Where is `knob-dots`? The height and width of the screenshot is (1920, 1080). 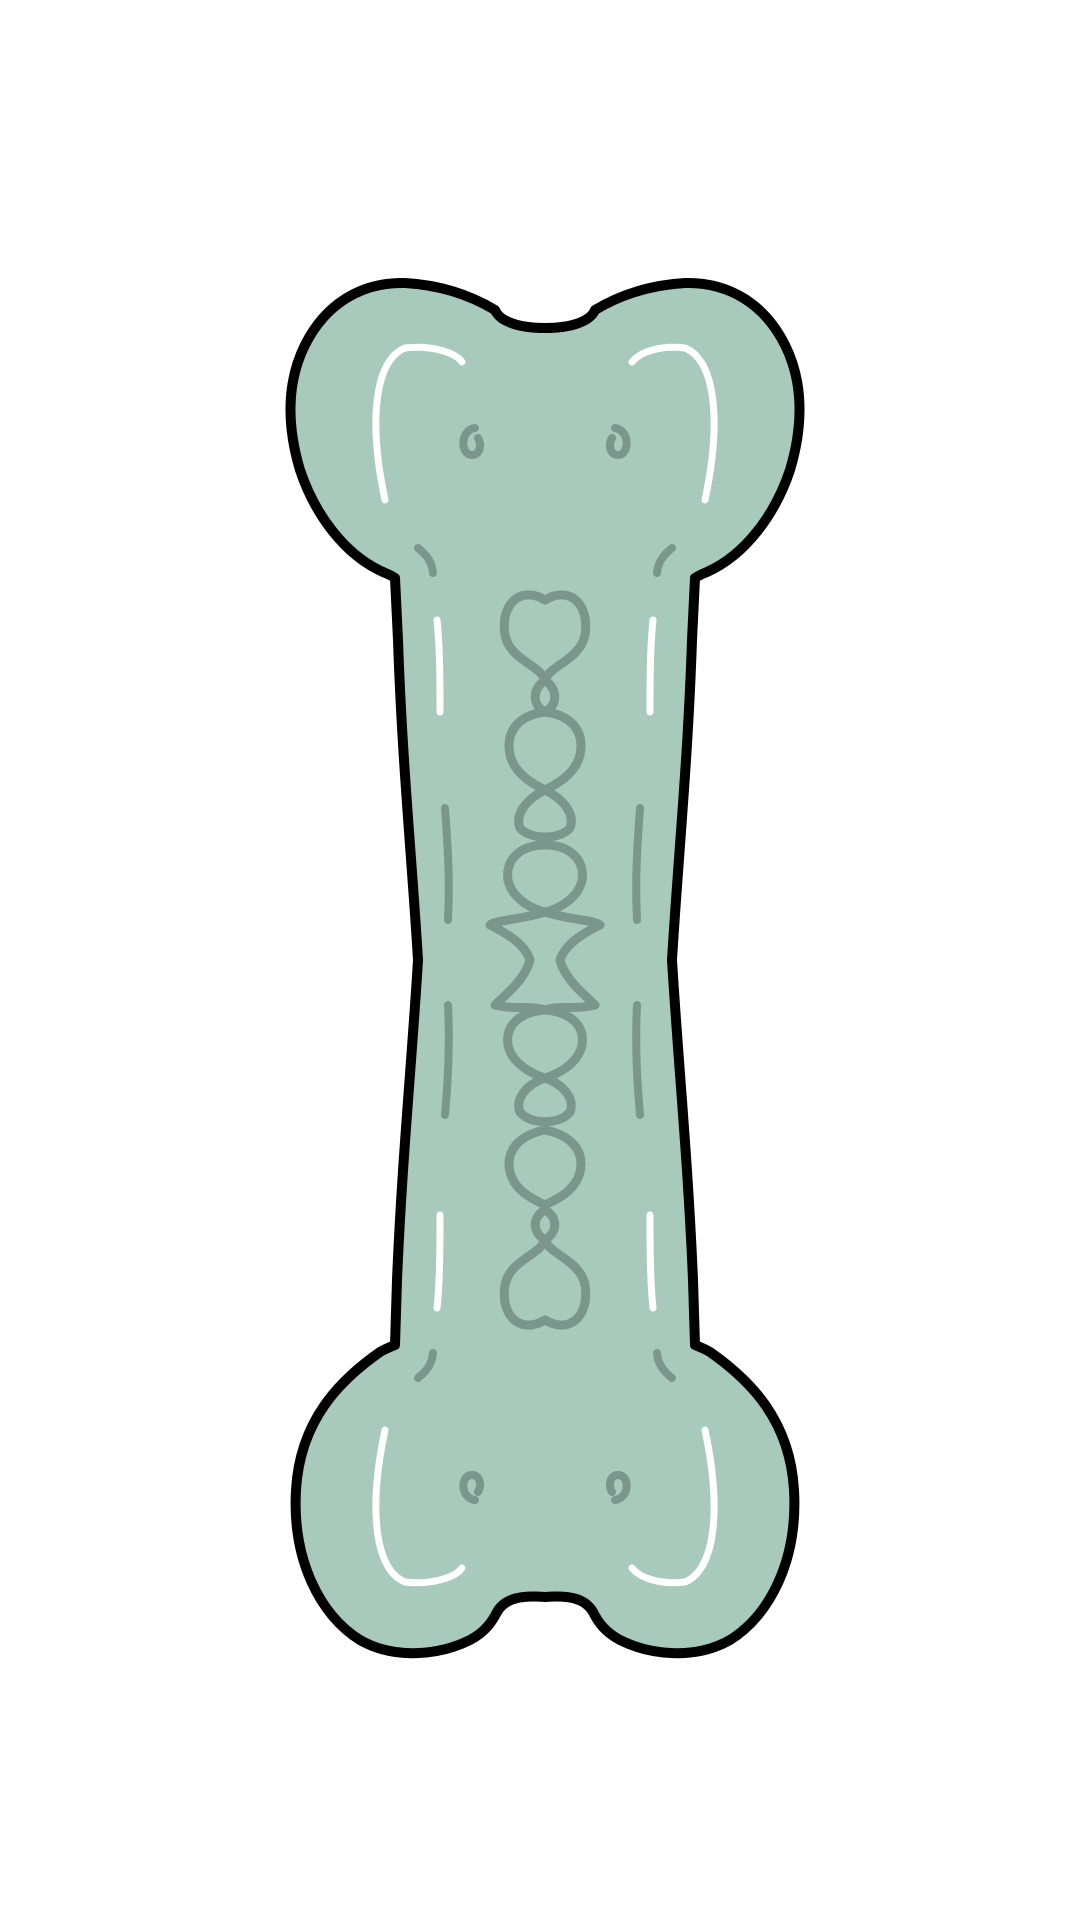 knob-dots is located at coordinates (545, 964).